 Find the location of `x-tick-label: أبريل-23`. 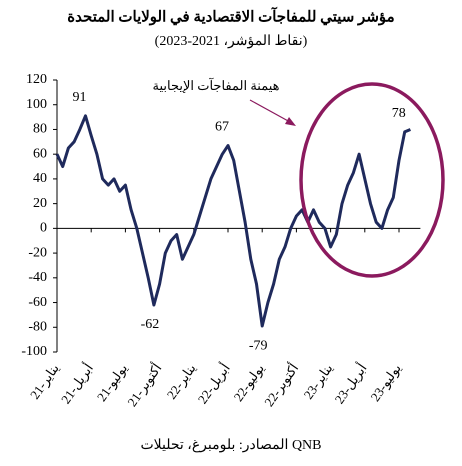

x-tick-label: أبريل-23 is located at coordinates (351, 383).